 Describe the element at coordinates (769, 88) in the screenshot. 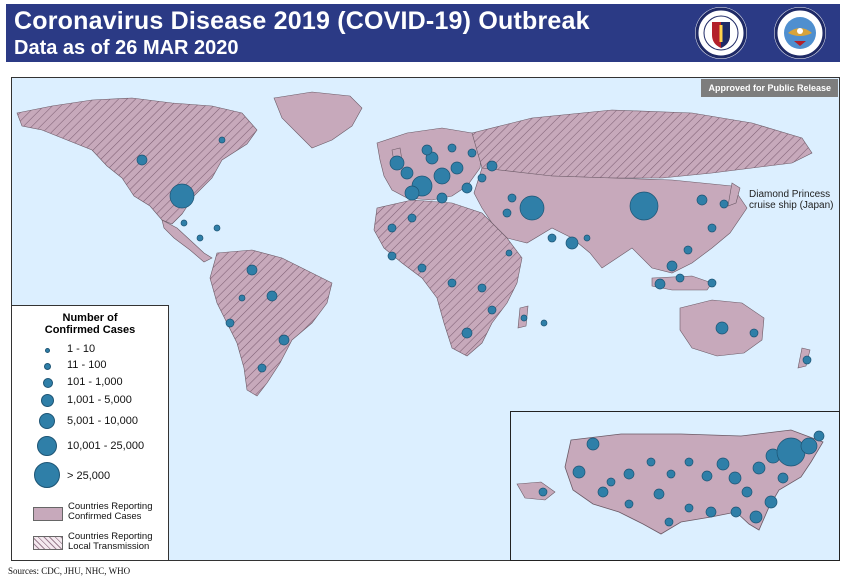

I see `public-release-badge: Approved for Public Release` at that location.